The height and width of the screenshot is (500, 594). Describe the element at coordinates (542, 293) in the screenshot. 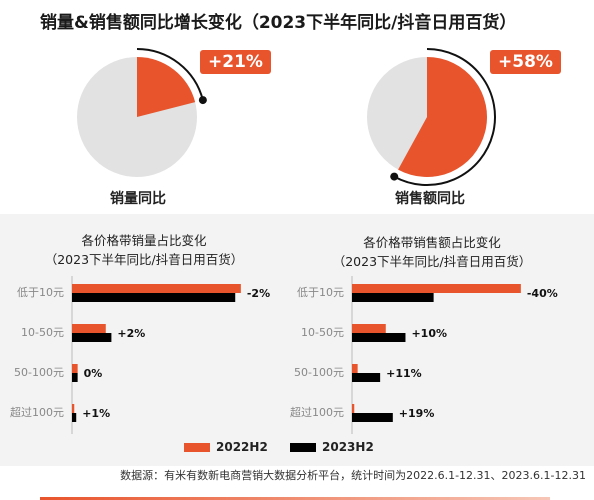

I see `change-label: -40%` at that location.